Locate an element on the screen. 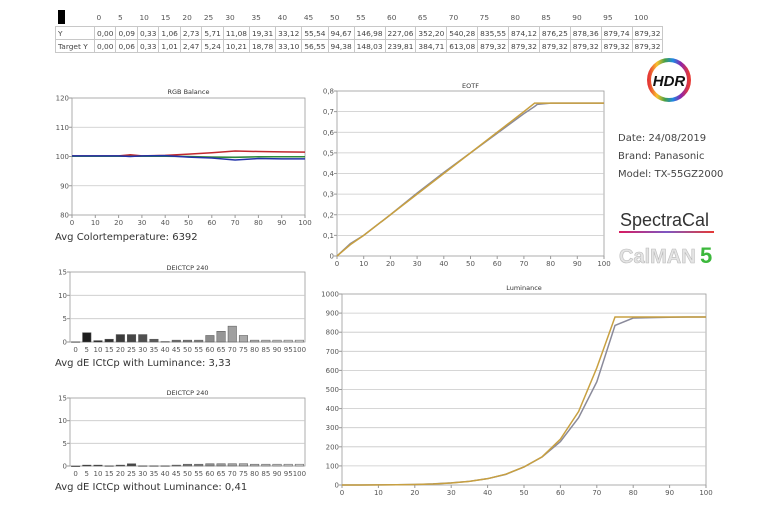 The image size is (770, 512). y-tick-label: 200 is located at coordinates (332, 447).